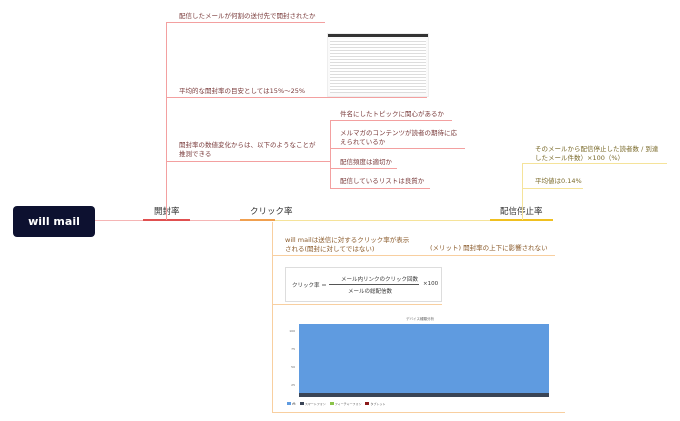  Describe the element at coordinates (374, 284) in the screenshot. I see `fraction-bar` at that location.